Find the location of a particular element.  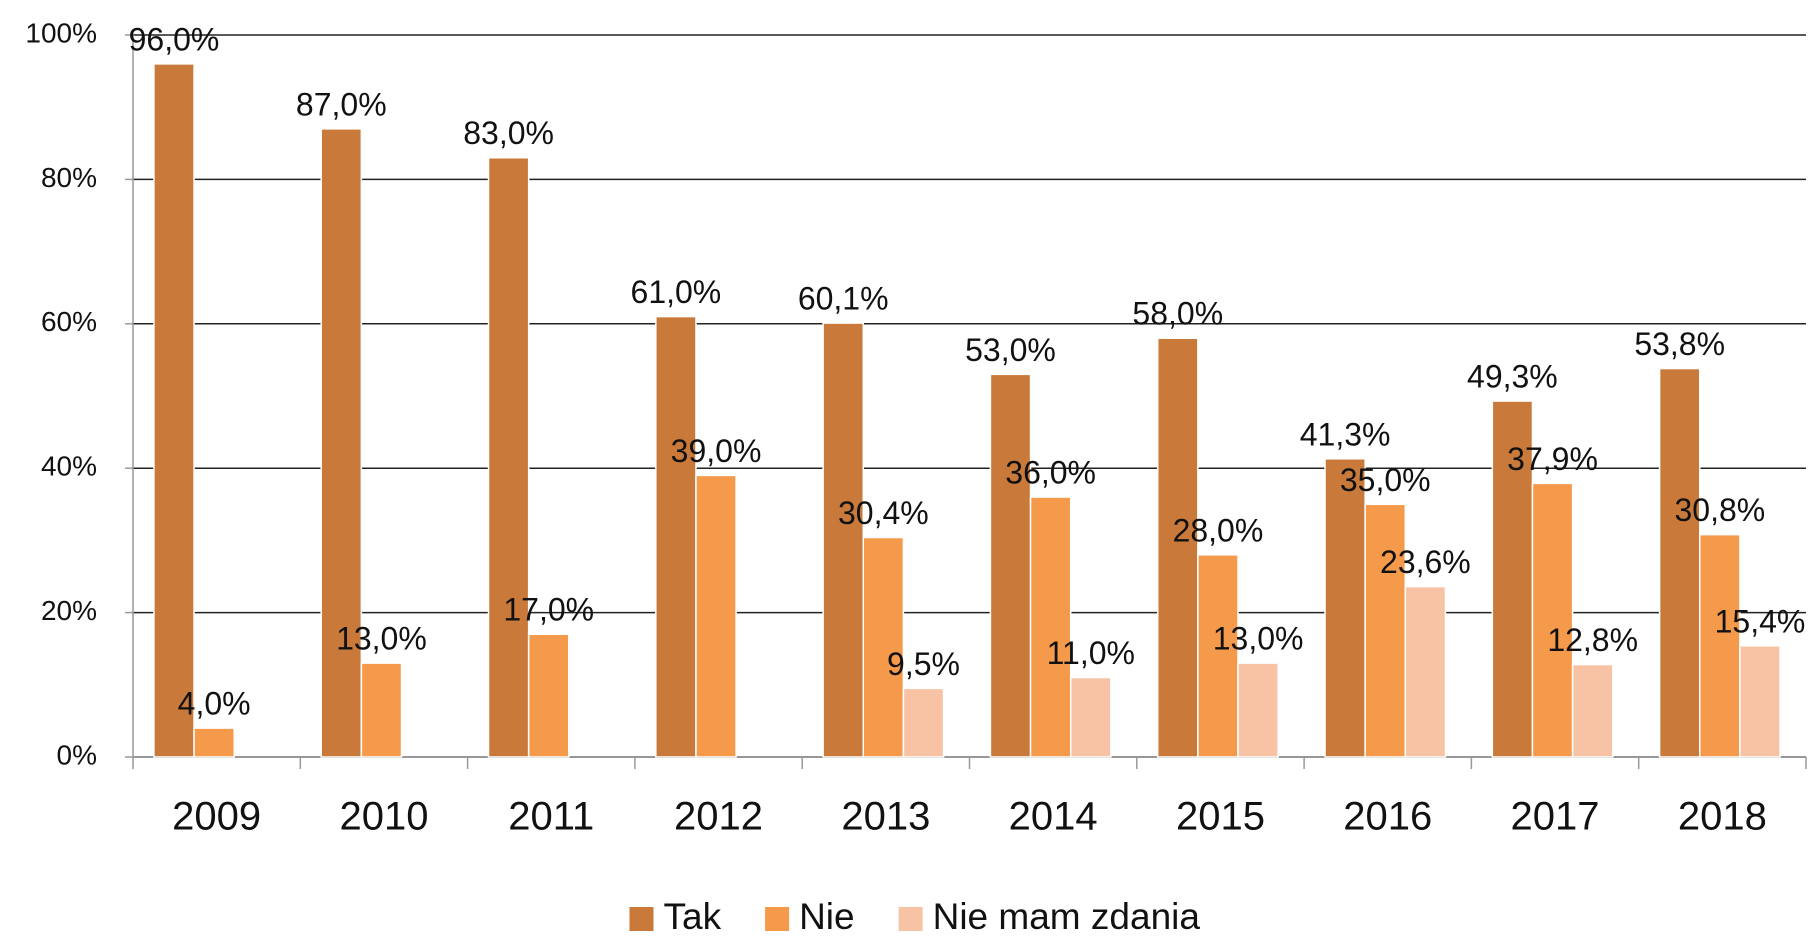

data-label: 96,0% is located at coordinates (174, 39).